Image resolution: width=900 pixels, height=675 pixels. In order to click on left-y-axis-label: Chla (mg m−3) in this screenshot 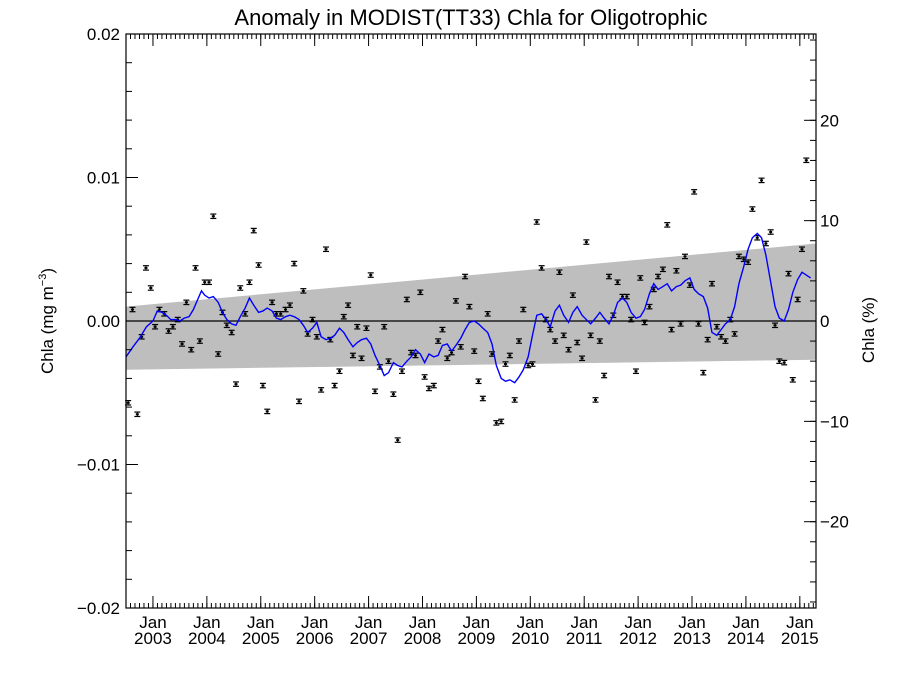, I will do `click(47, 321)`.